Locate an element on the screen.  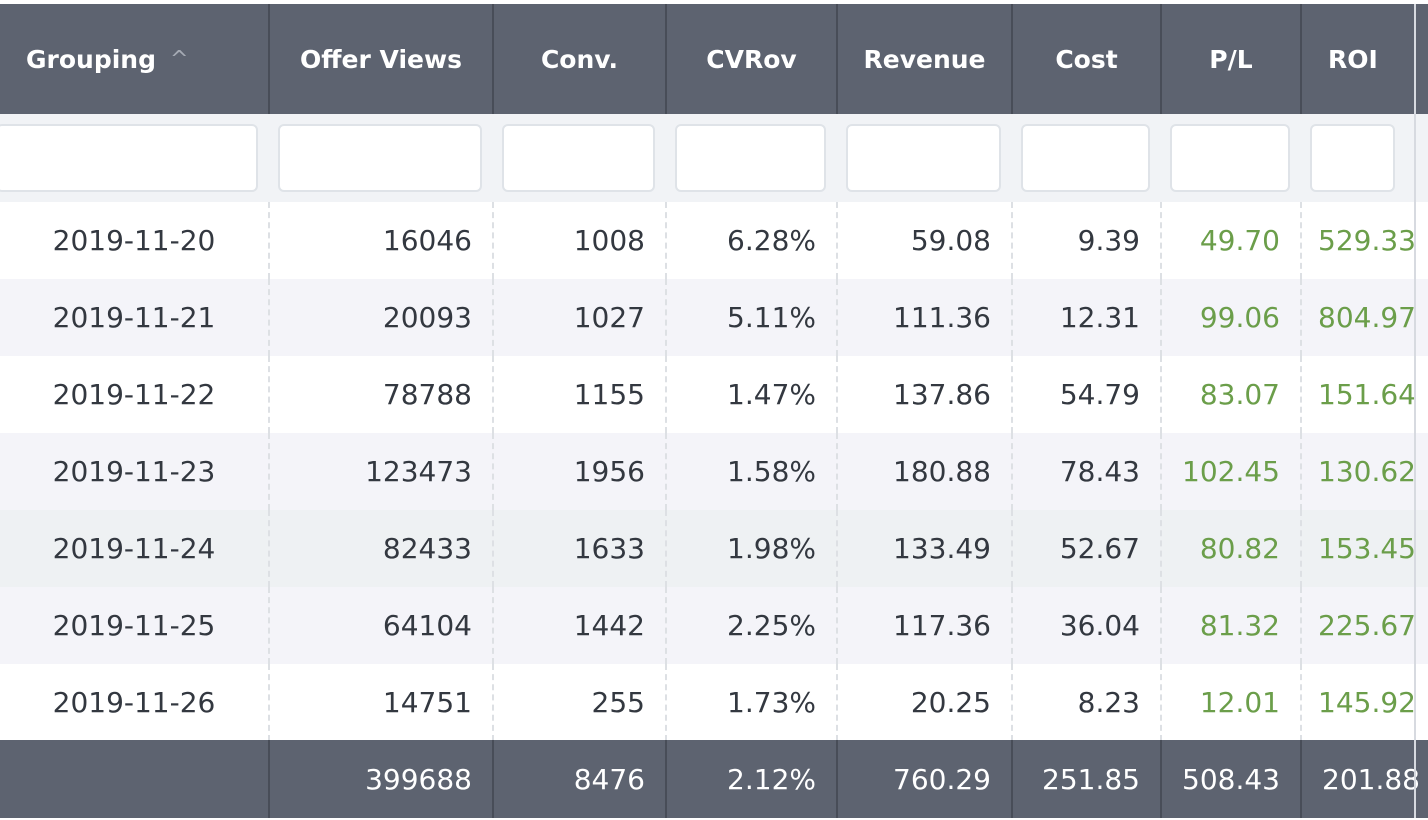
cell-cost: 54.79 is located at coordinates (1085, 394).